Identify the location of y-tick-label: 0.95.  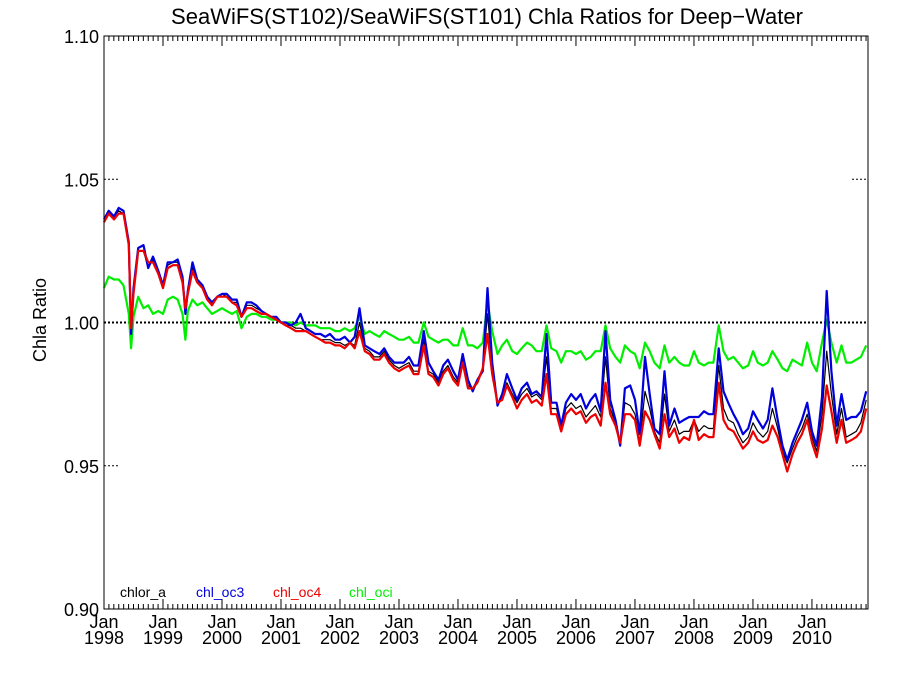
(81, 467).